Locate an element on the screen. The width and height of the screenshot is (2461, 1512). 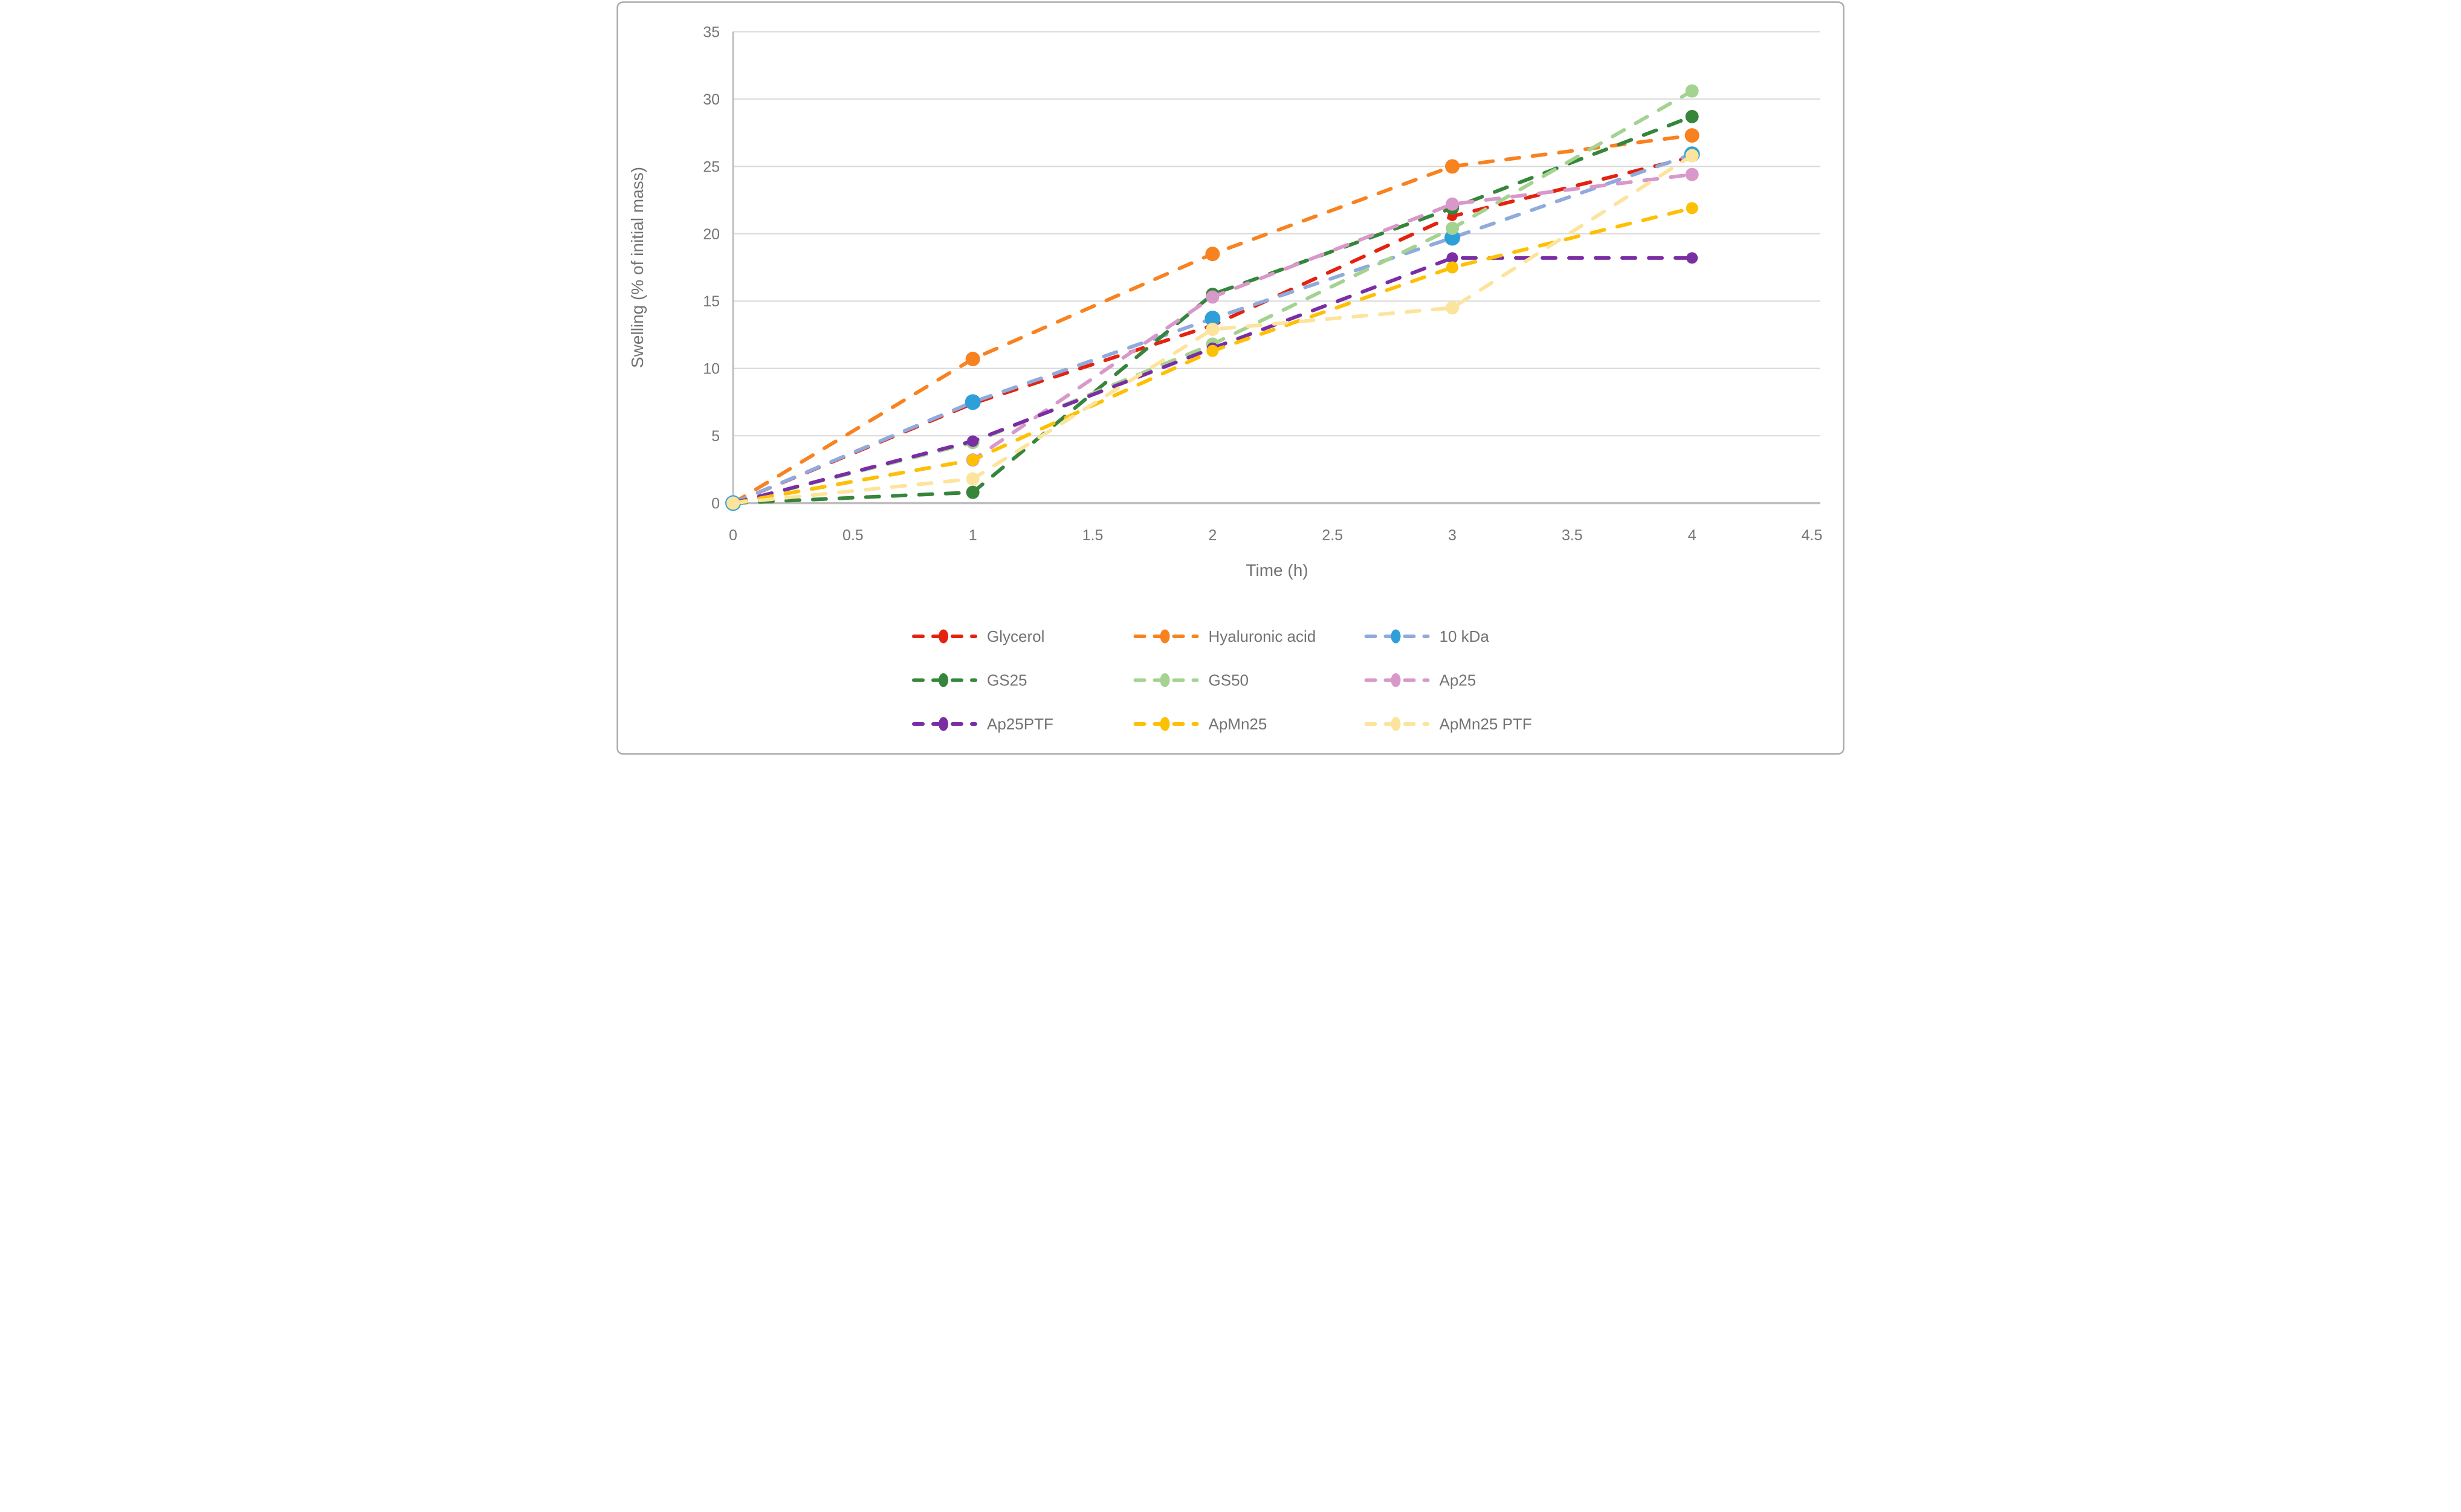
data-point-gs50-t4 is located at coordinates (1692, 91).